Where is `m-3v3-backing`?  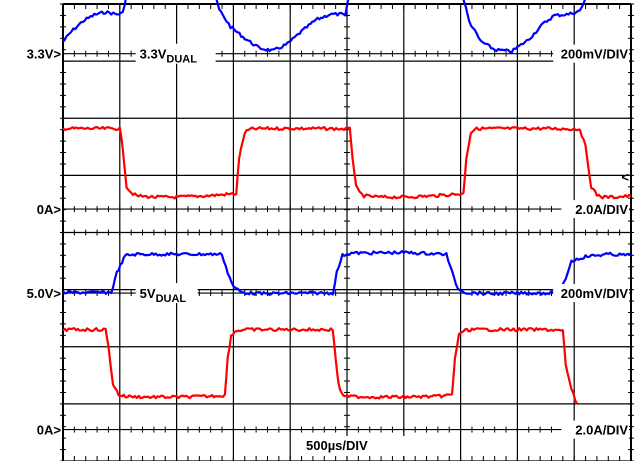
m-3v3-backing is located at coordinates (31, 53).